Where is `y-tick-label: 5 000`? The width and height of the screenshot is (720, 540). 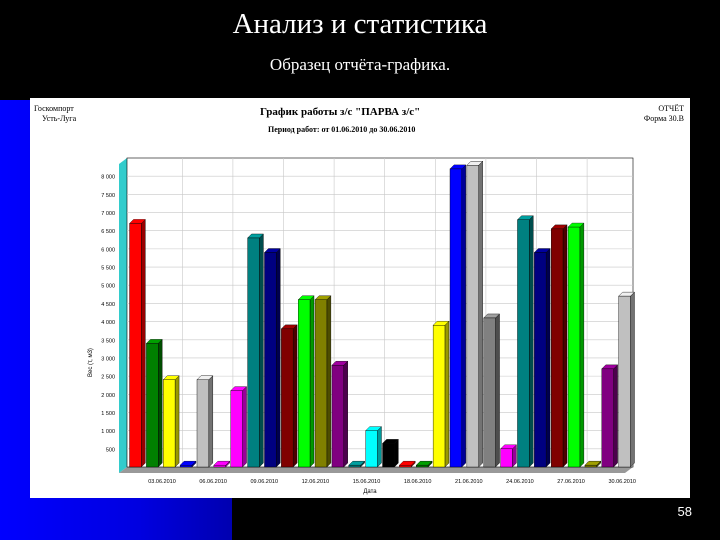
y-tick-label: 5 000 is located at coordinates (108, 287).